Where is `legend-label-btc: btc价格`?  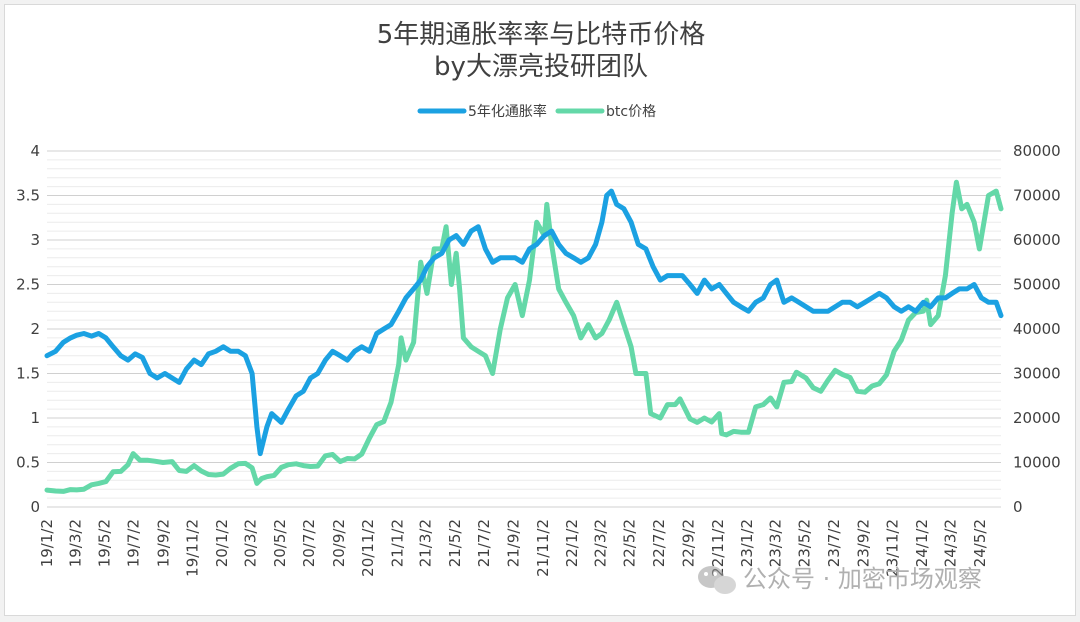
legend-label-btc: btc价格 is located at coordinates (631, 112).